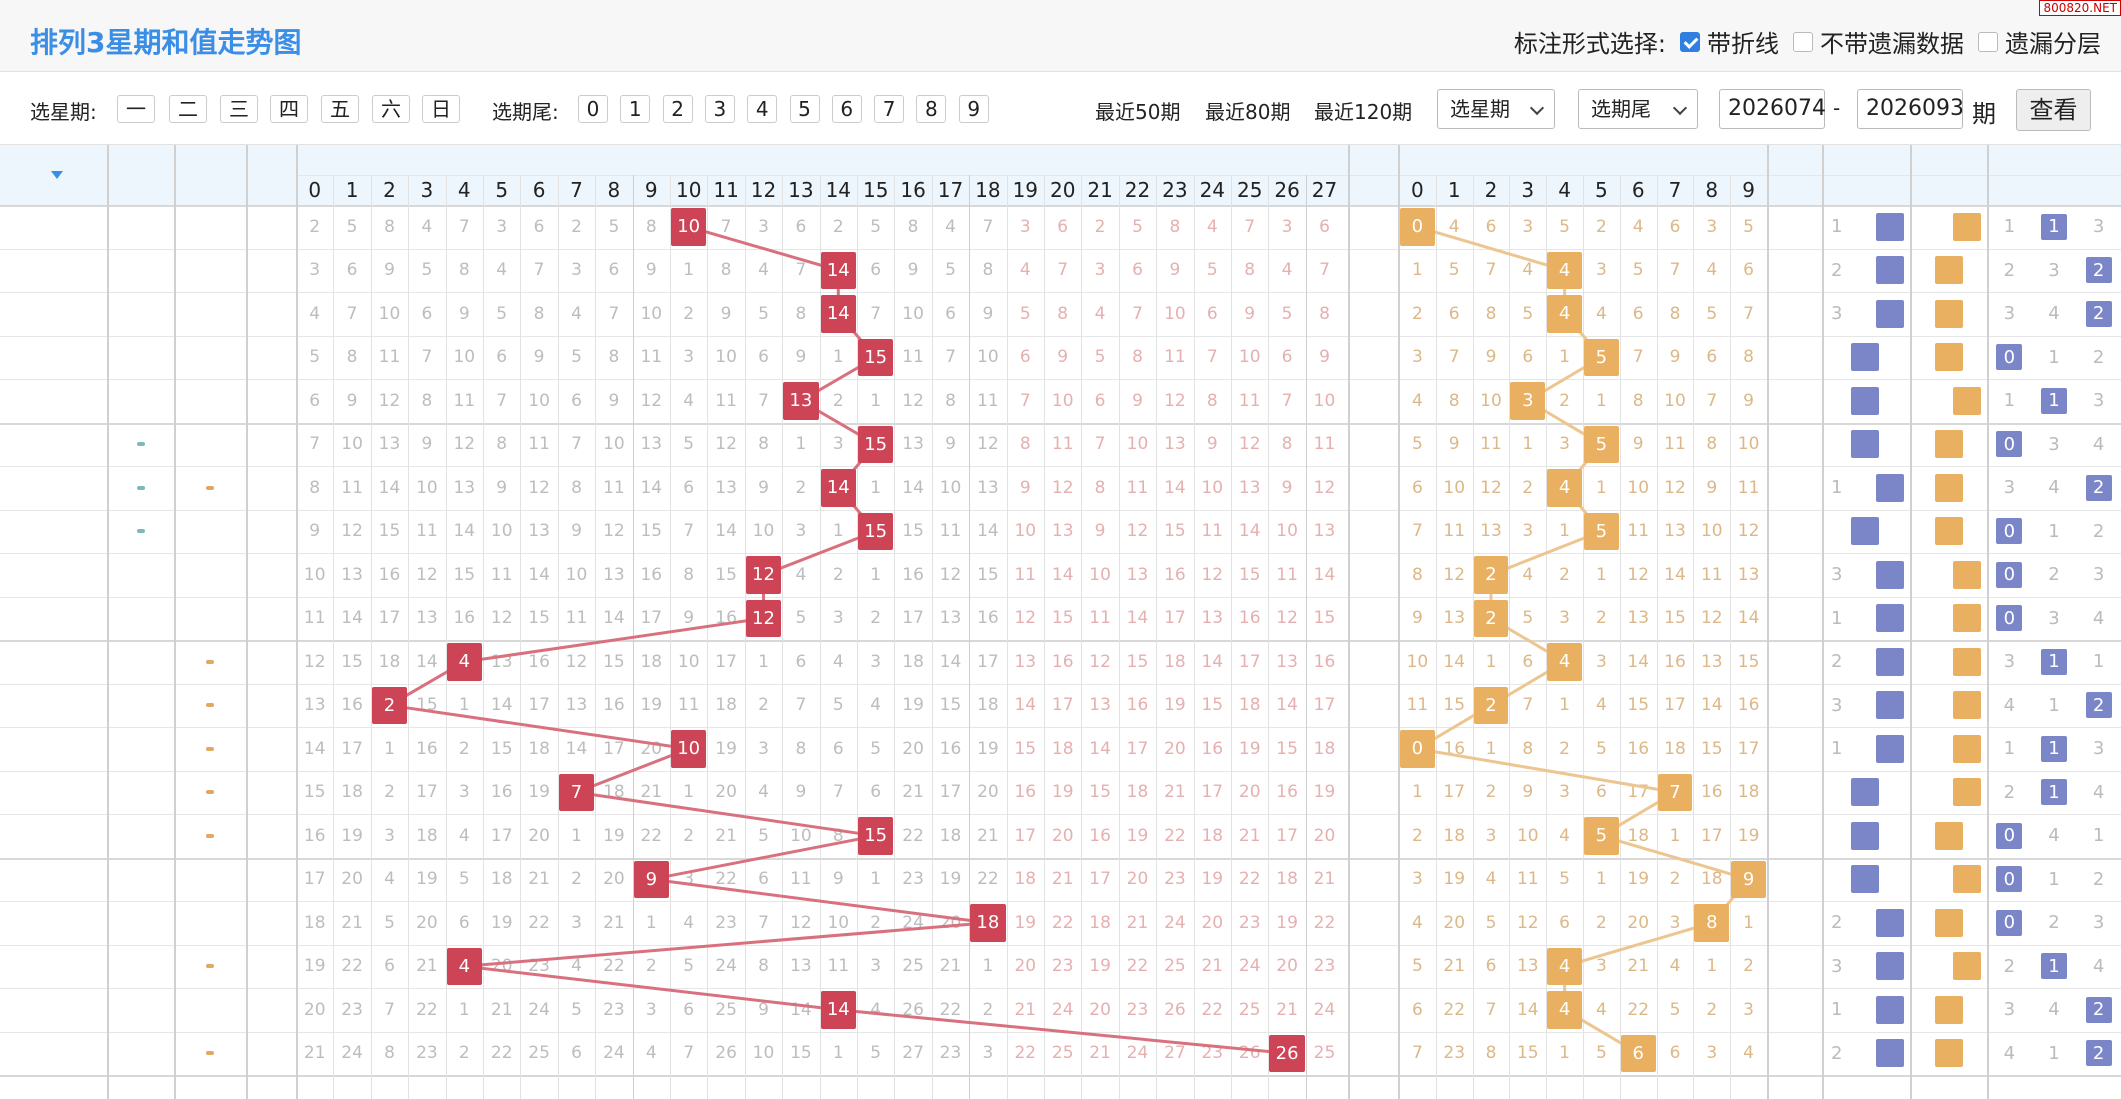 The image size is (2121, 1099). What do you see at coordinates (576, 879) in the screenshot?
I see `sum-miss-cell: 2` at bounding box center [576, 879].